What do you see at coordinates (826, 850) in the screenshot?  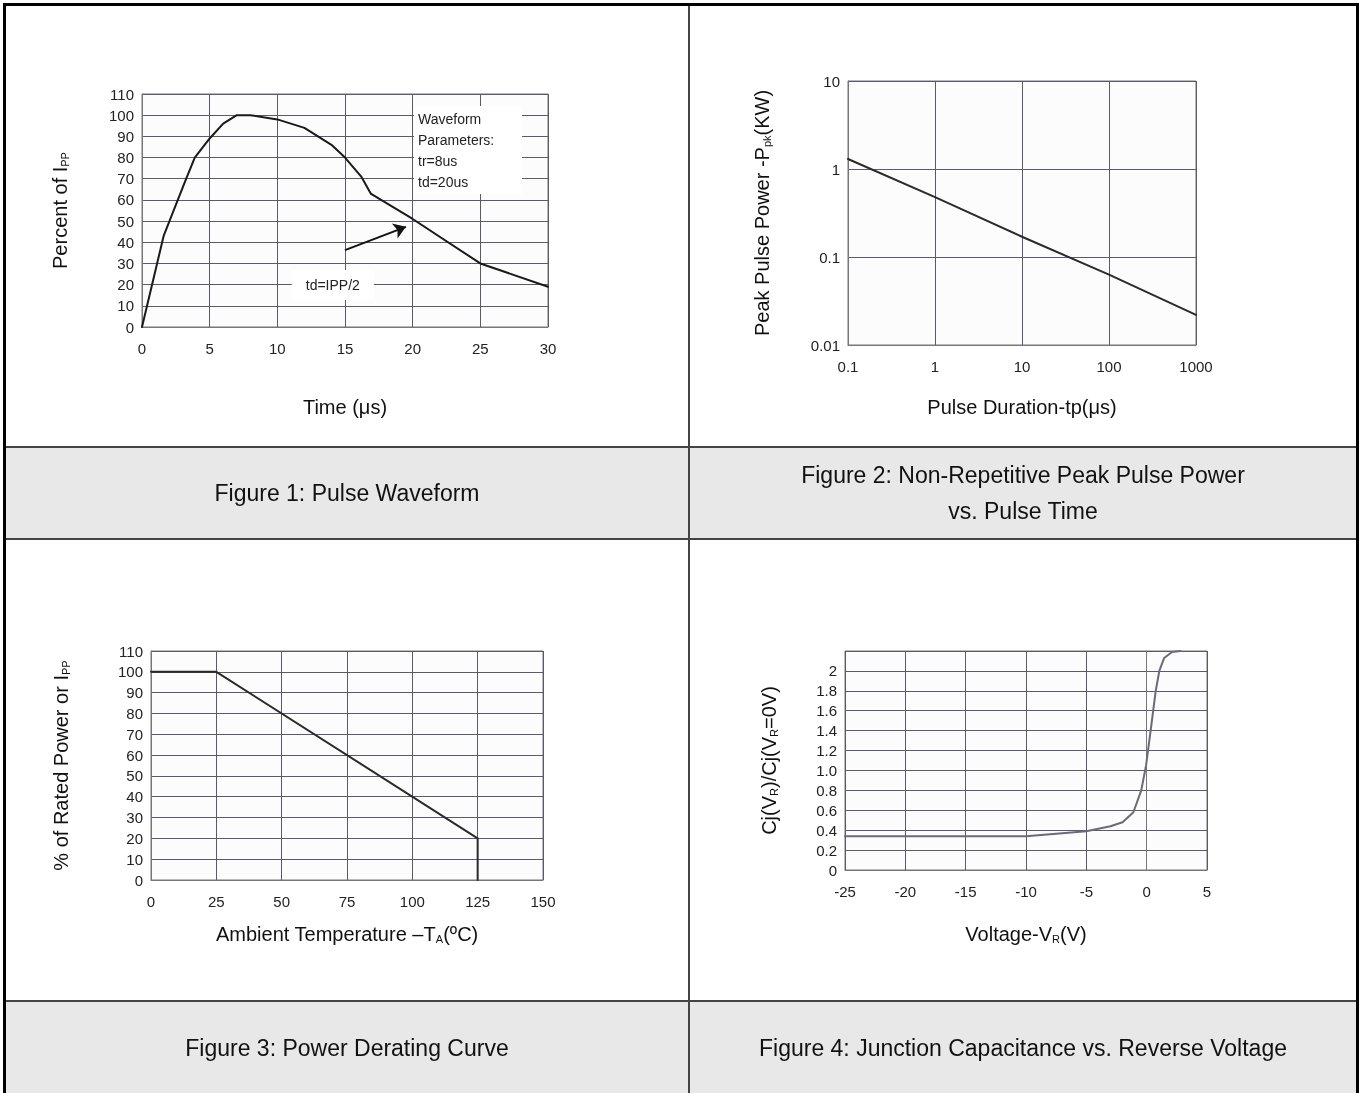 I see `y-tick-label: 0.2` at bounding box center [826, 850].